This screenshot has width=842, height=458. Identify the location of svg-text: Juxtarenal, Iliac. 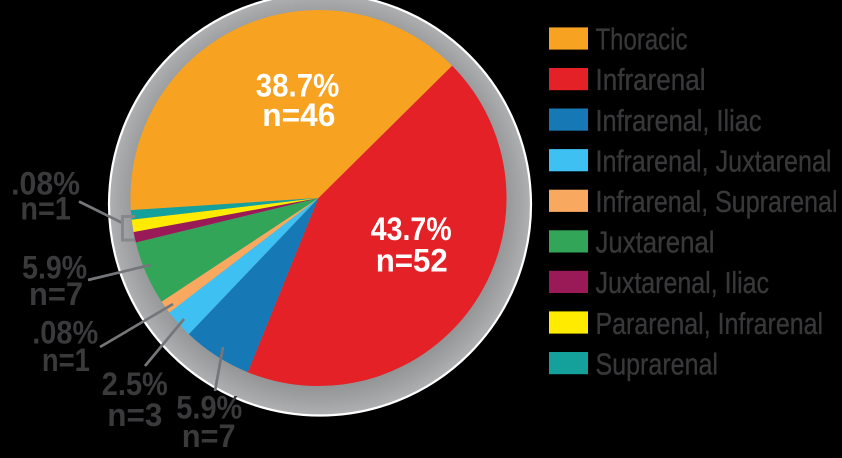
(683, 282).